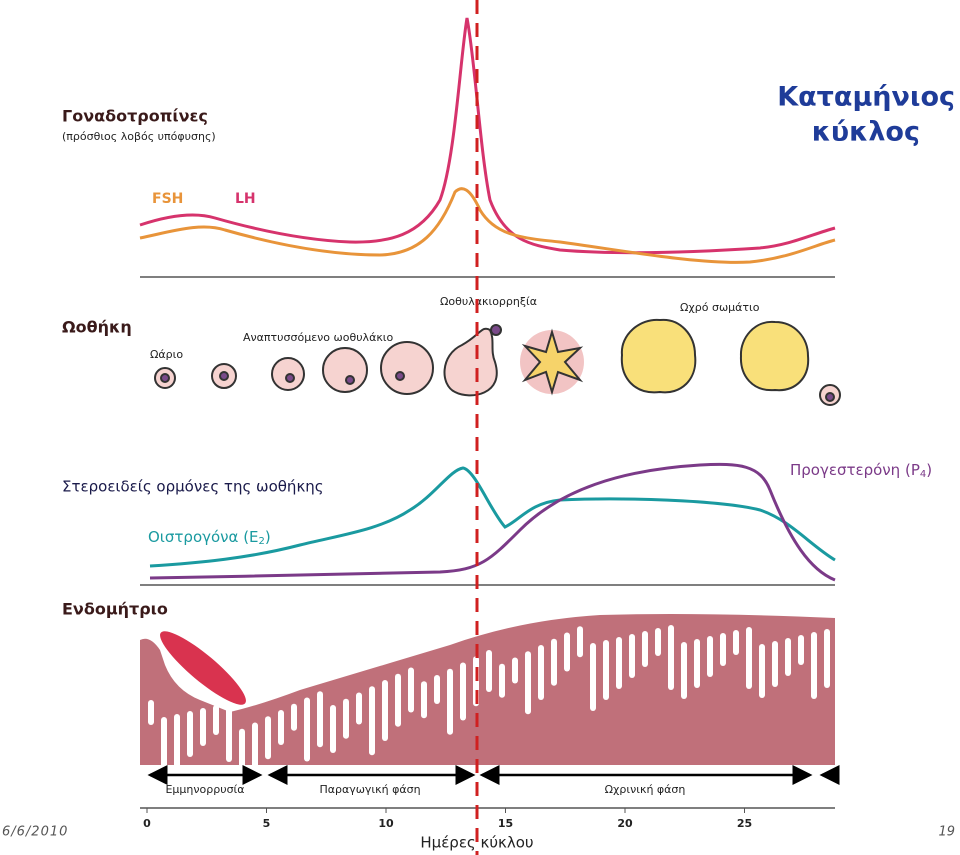 The image size is (960, 855). I want to click on label-part: Οιστρογόνα (E, so click(203, 537).